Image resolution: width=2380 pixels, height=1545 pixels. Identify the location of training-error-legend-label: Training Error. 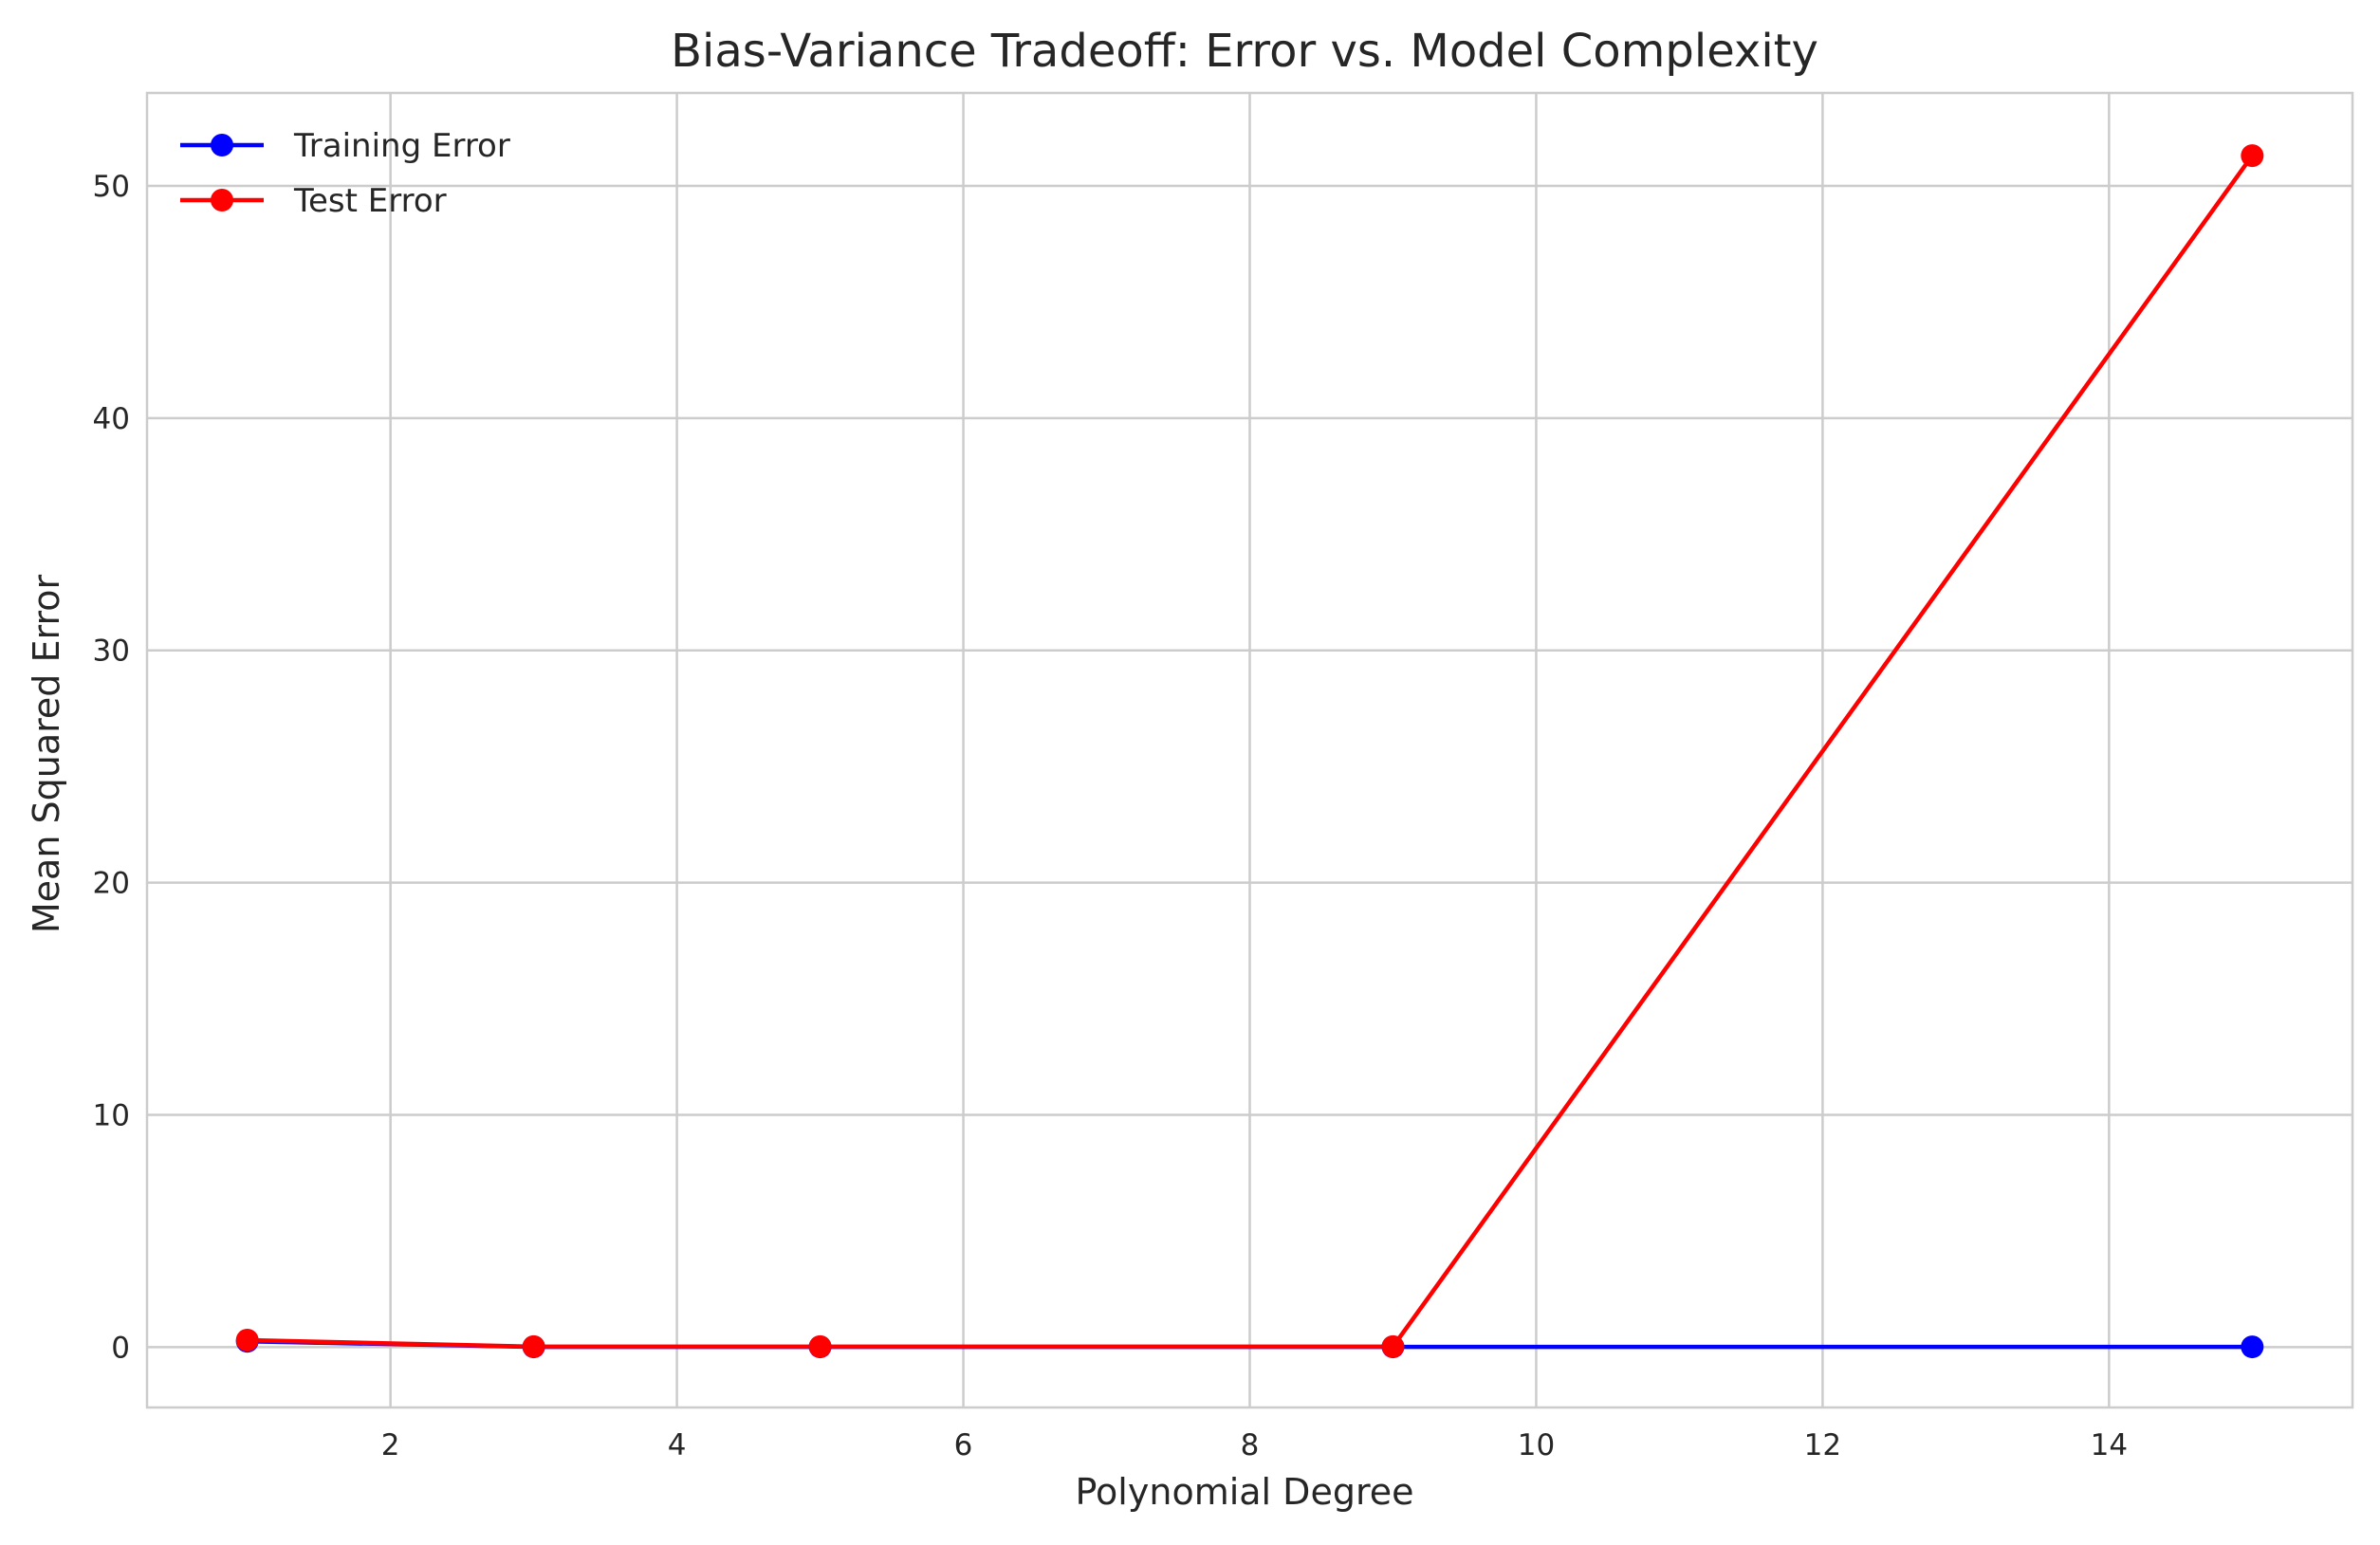
(401, 146).